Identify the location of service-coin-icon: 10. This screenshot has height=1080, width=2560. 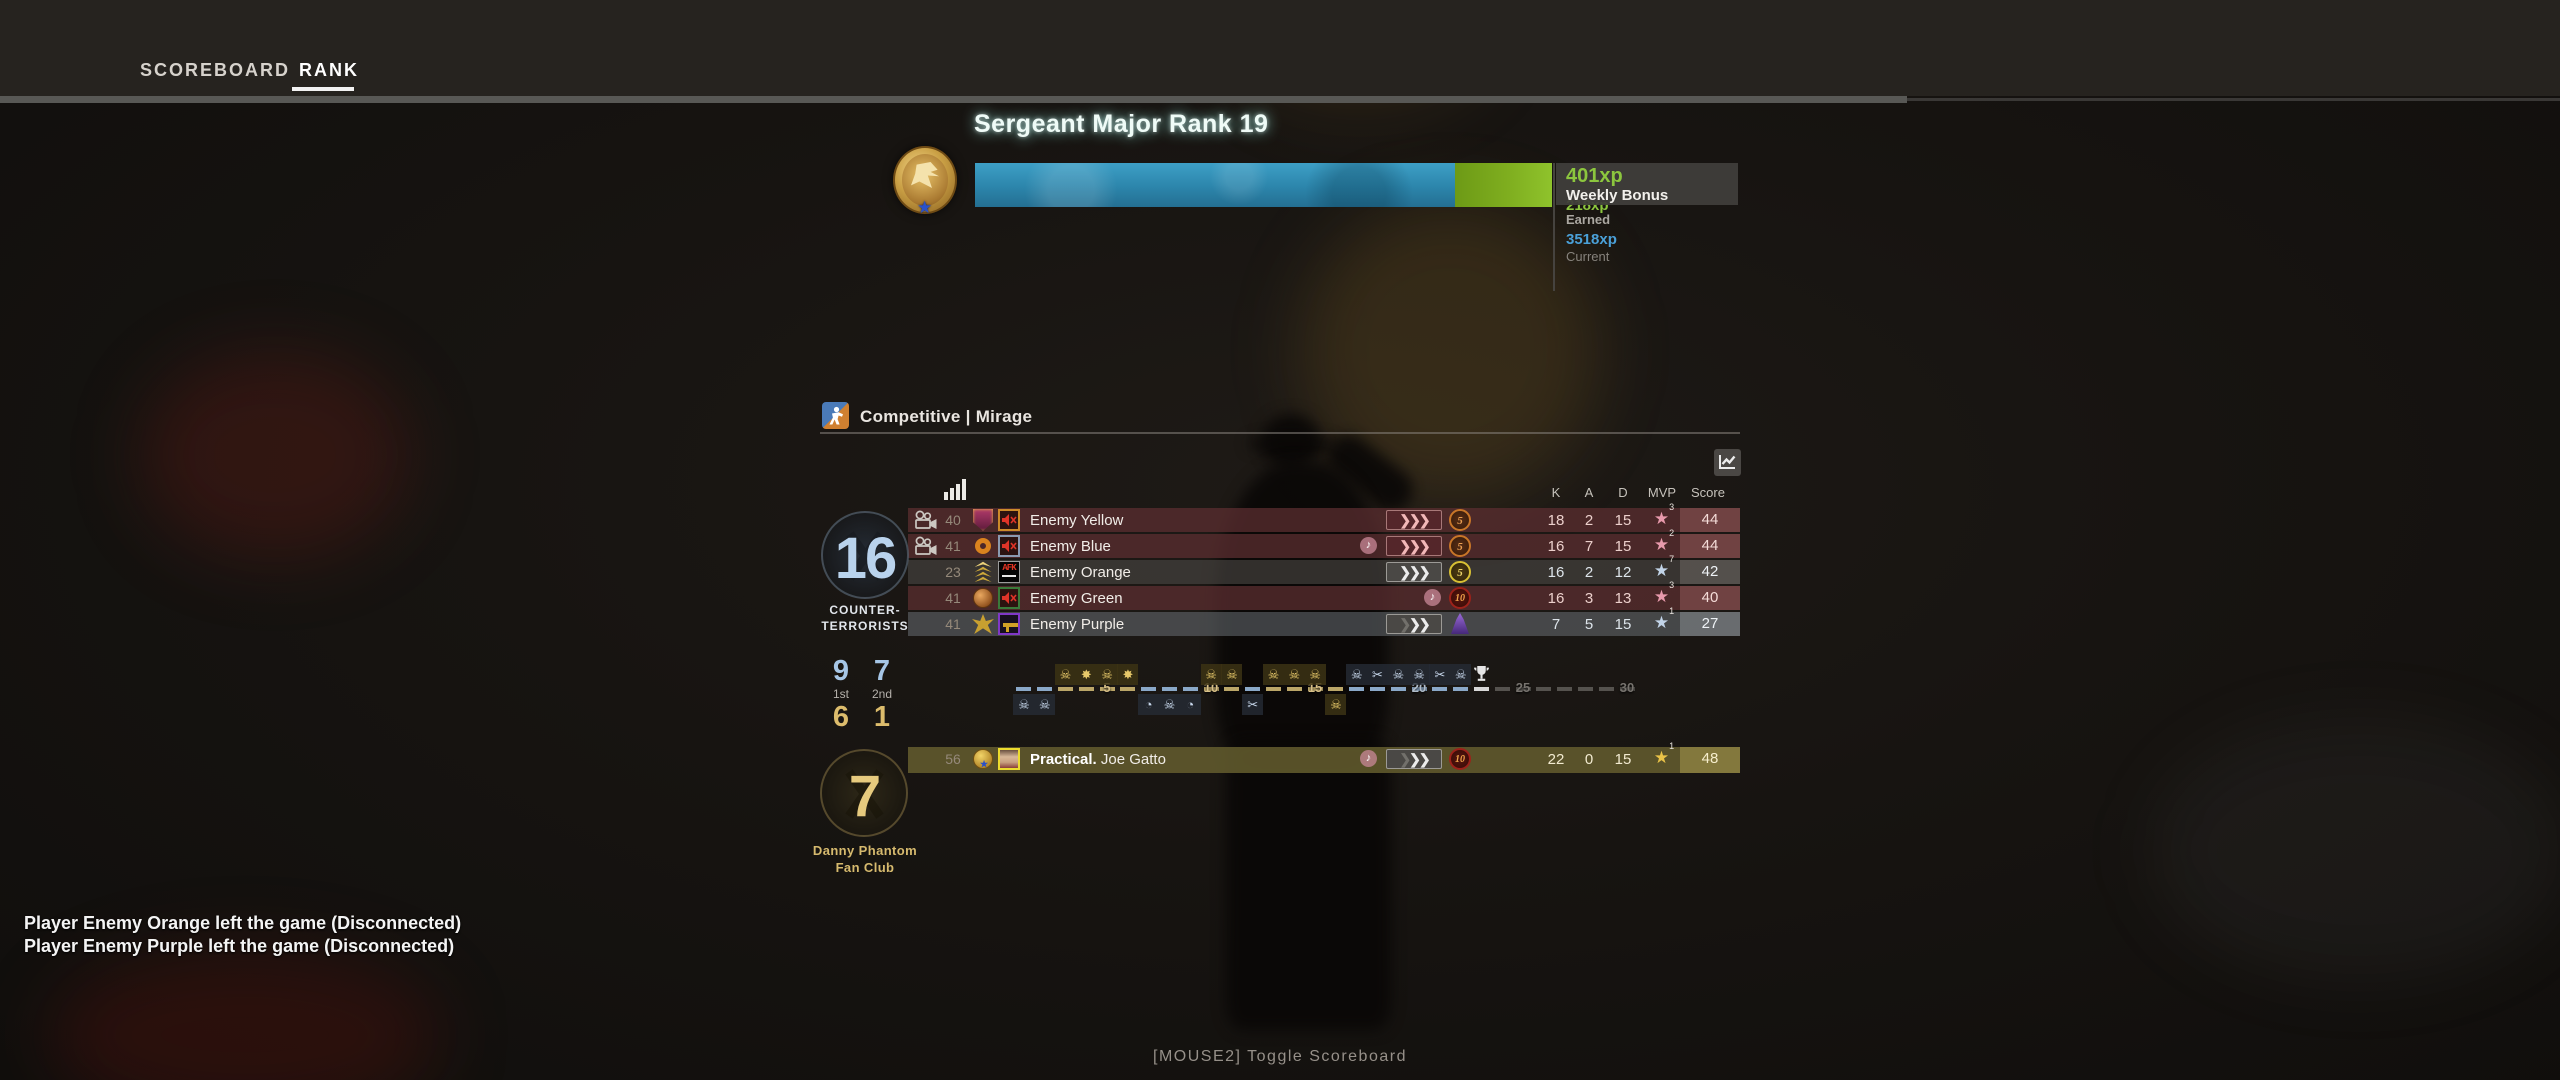
(1460, 759).